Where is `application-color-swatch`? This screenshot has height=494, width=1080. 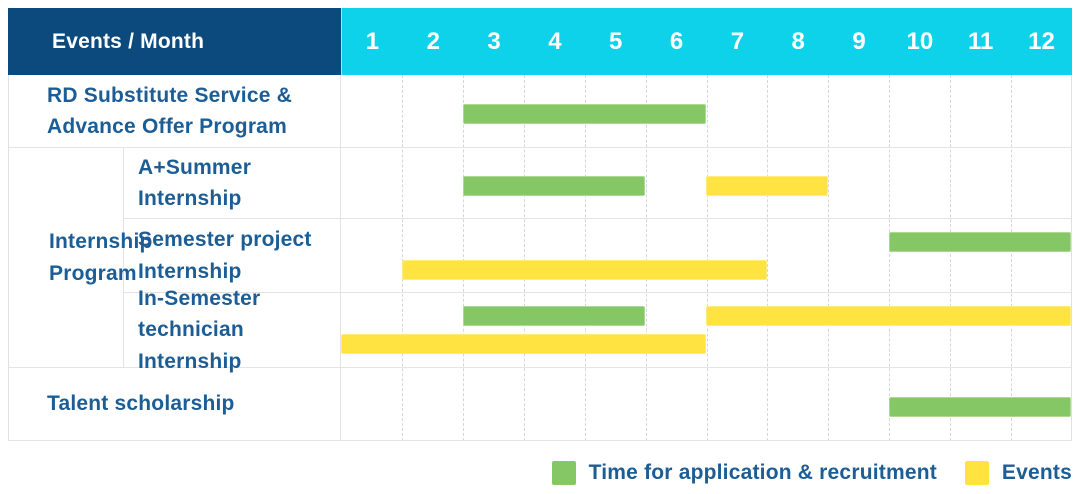 application-color-swatch is located at coordinates (563, 473).